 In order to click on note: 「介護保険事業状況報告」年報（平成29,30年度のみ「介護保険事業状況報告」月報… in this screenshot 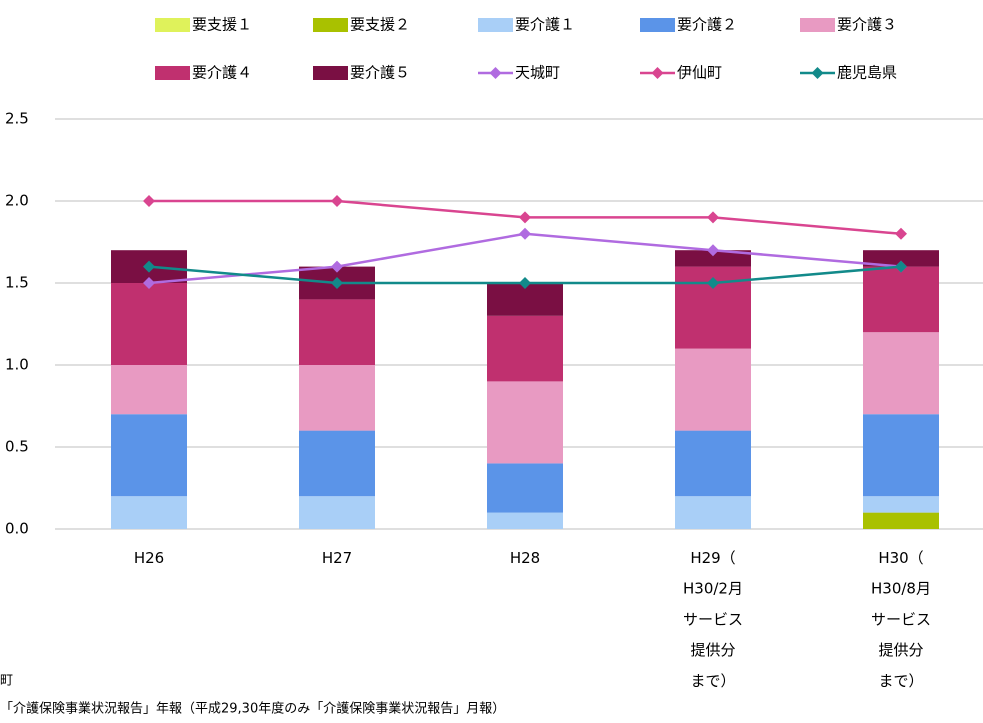, I will do `click(252, 709)`.